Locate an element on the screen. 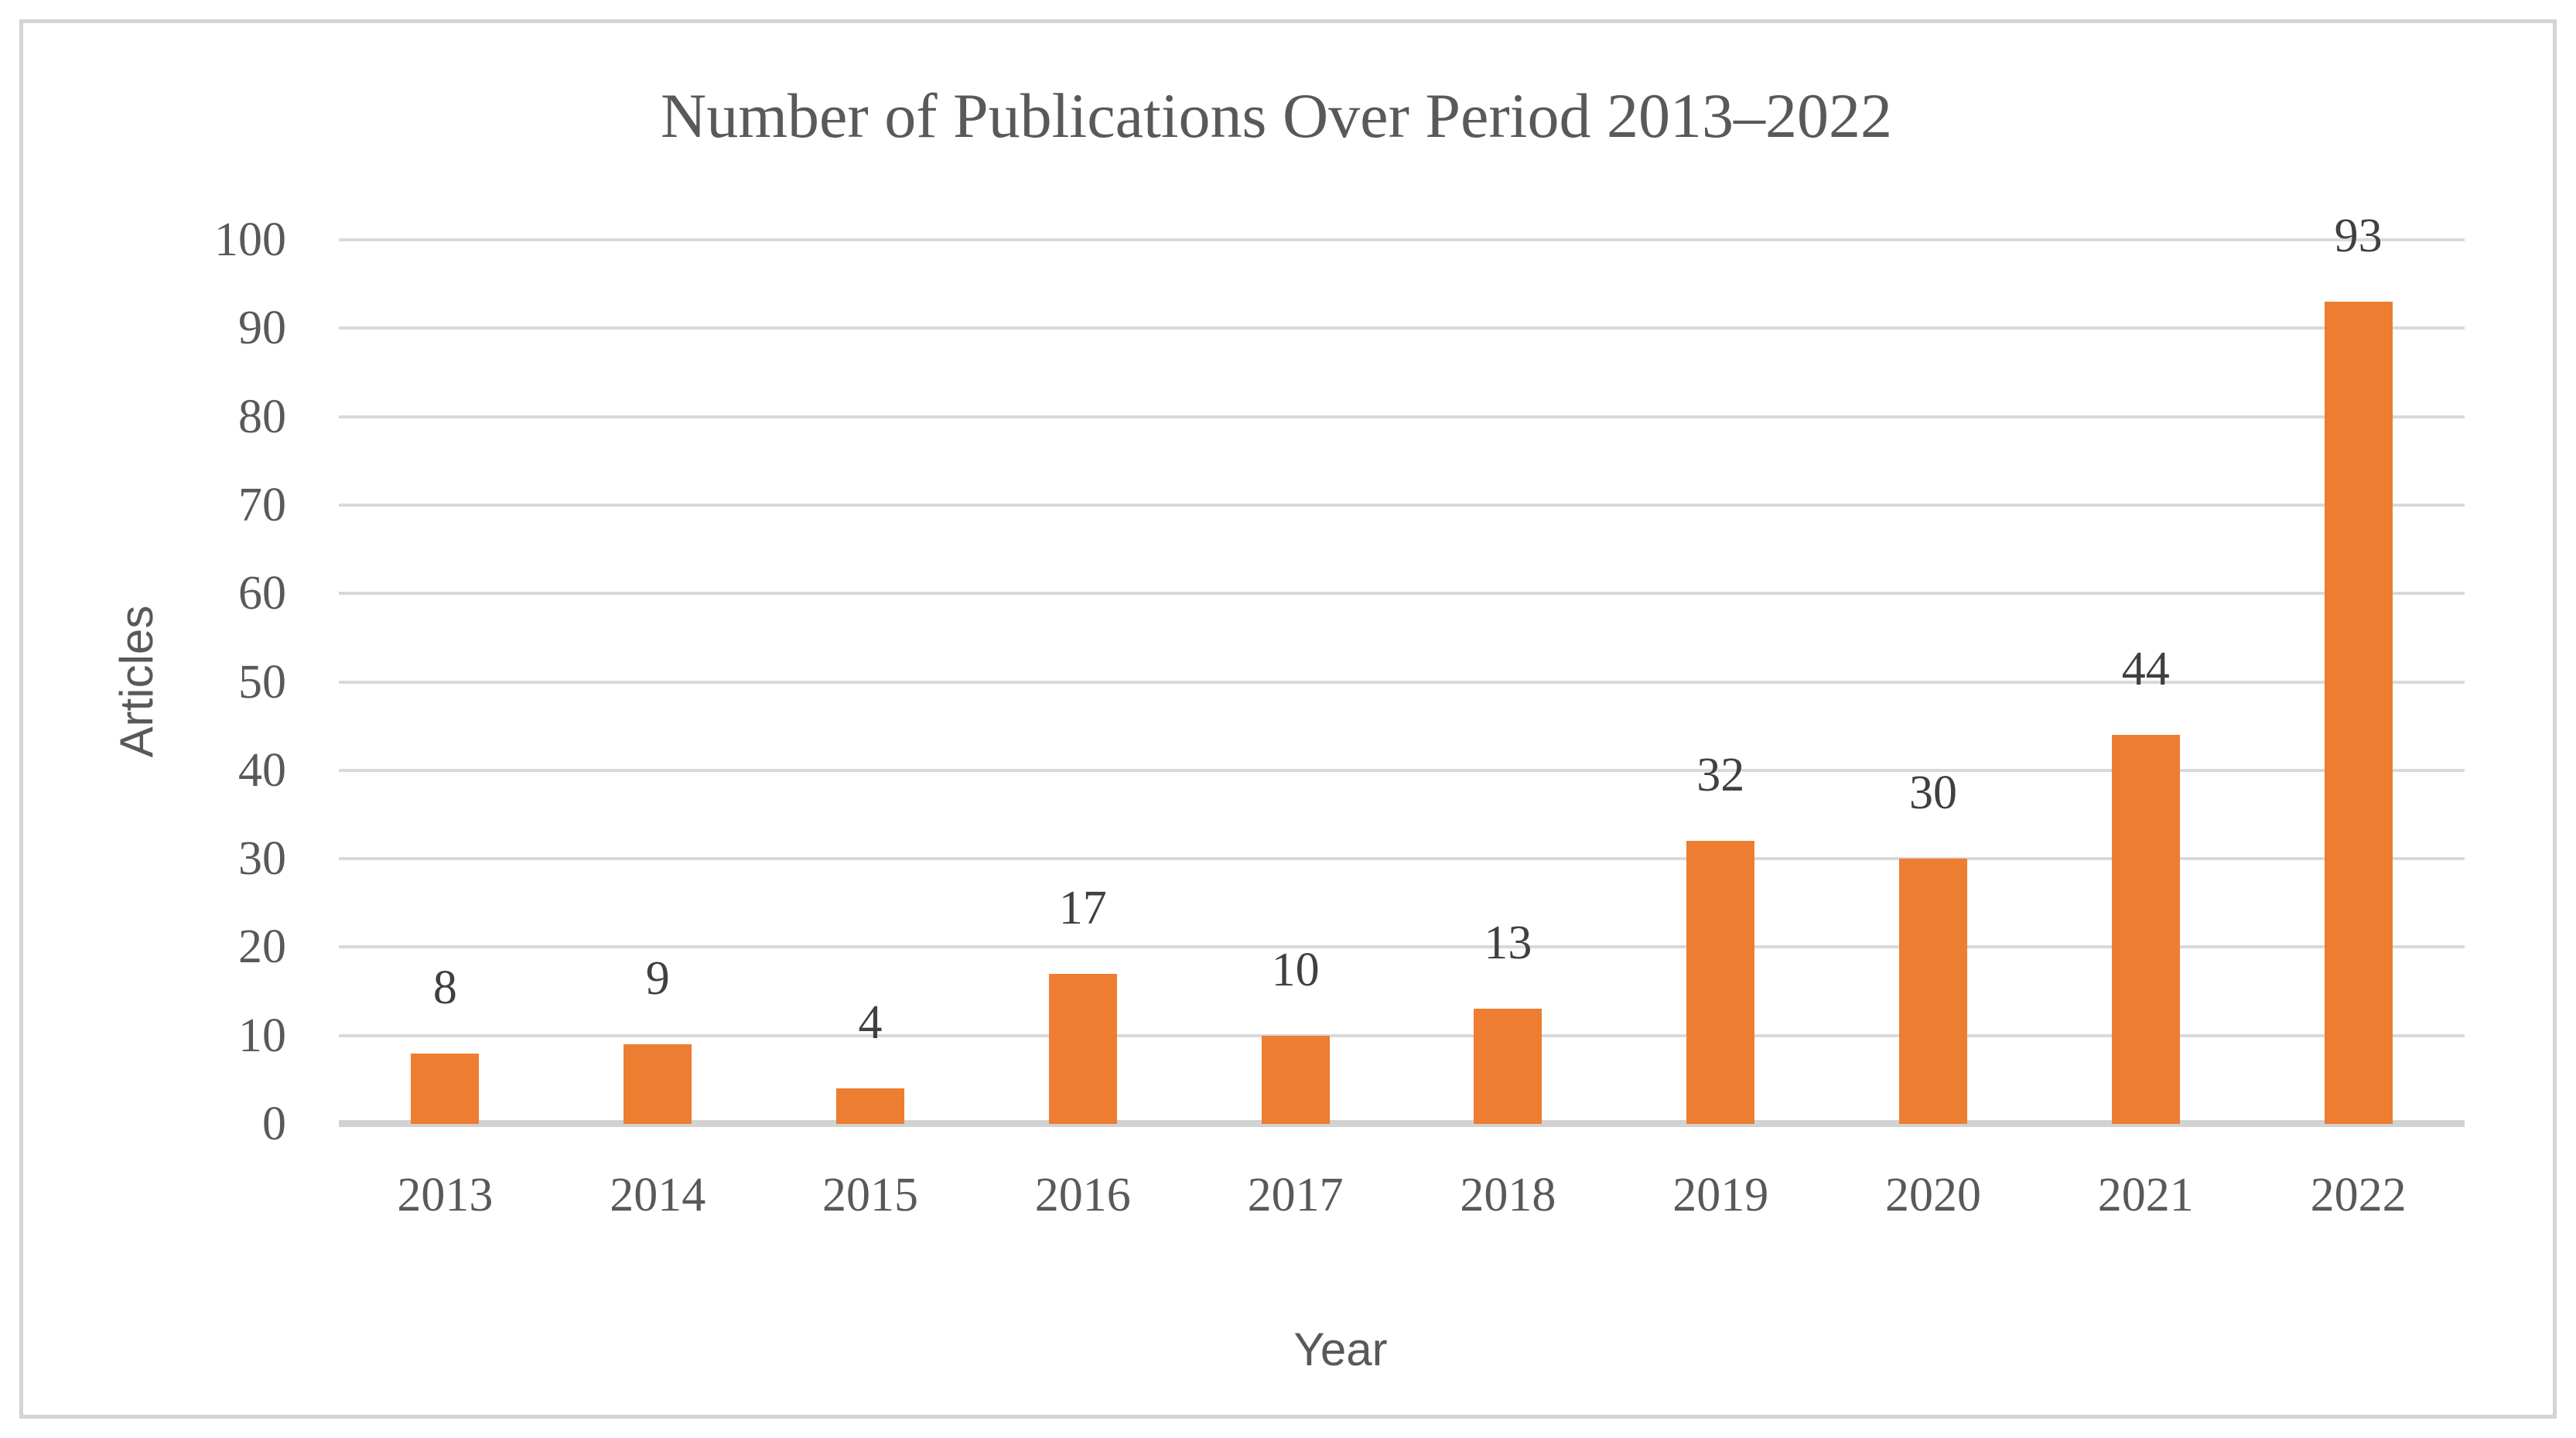 The height and width of the screenshot is (1438, 2576). bar-2017 is located at coordinates (1295, 1079).